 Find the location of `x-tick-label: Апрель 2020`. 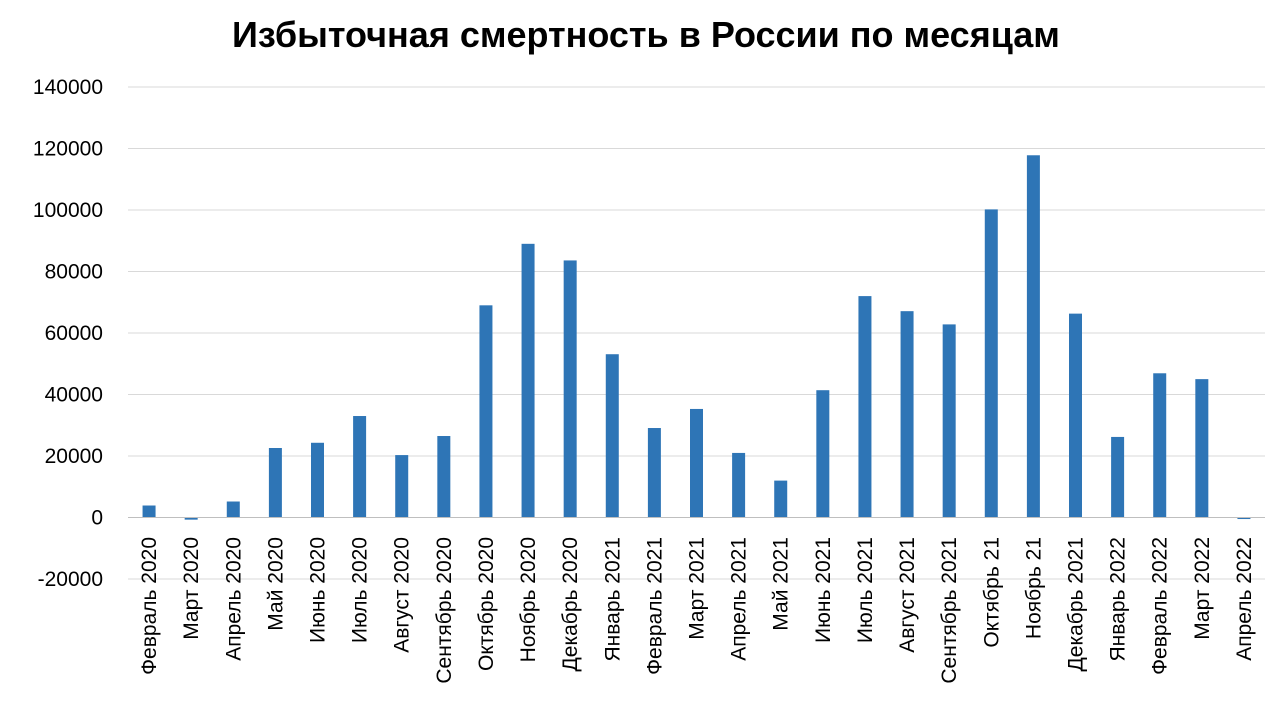

x-tick-label: Апрель 2020 is located at coordinates (233, 599).